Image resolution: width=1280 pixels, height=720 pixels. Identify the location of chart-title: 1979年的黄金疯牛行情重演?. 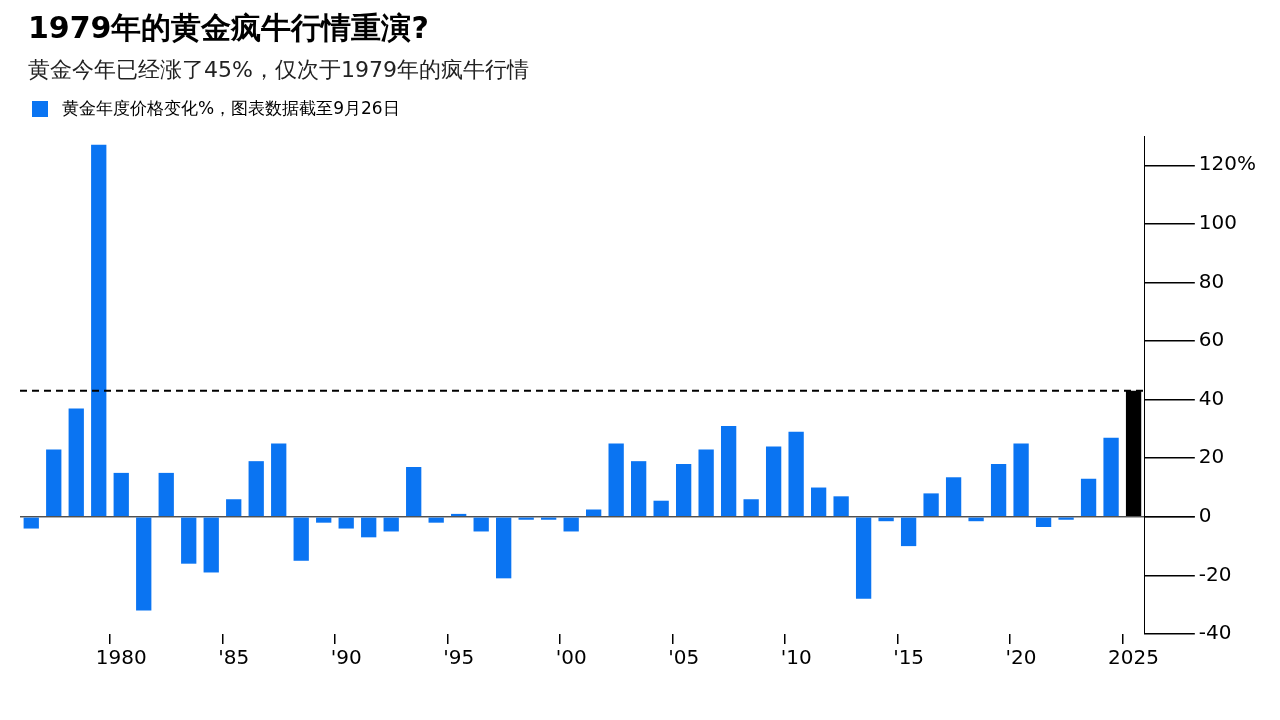
(229, 28).